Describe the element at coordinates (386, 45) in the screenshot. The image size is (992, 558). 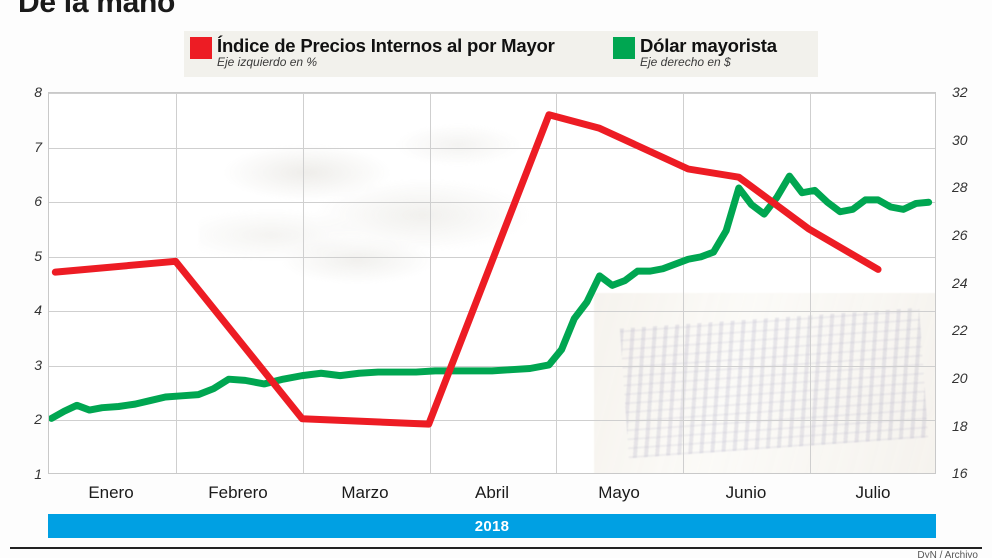
I see `legend-label-ipim: Índice de Precios Internos al por Mayor` at that location.